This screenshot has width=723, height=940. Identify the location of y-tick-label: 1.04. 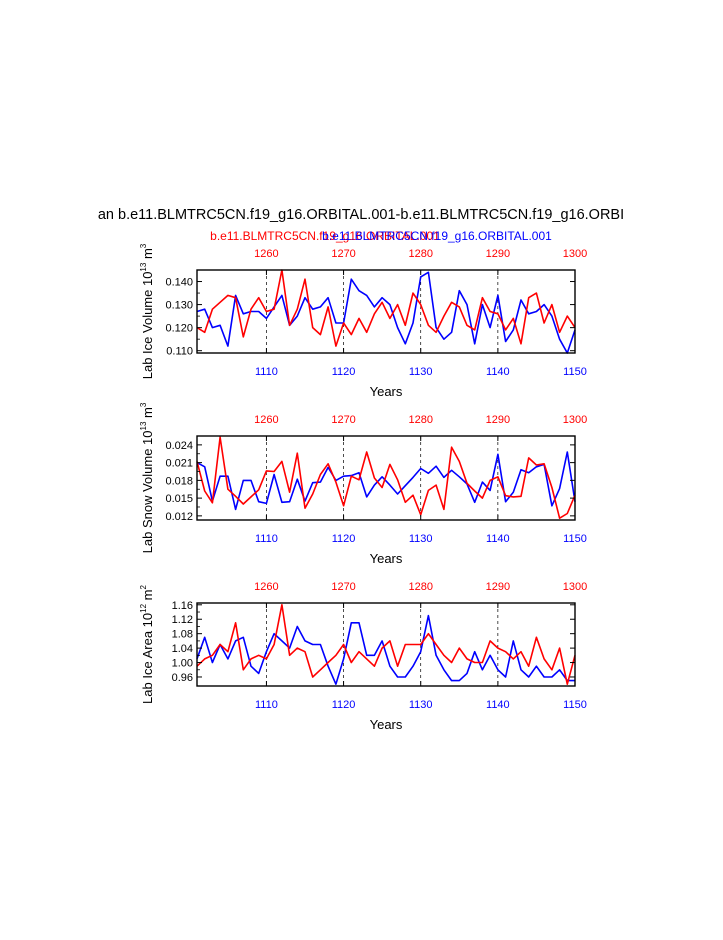
(182, 649).